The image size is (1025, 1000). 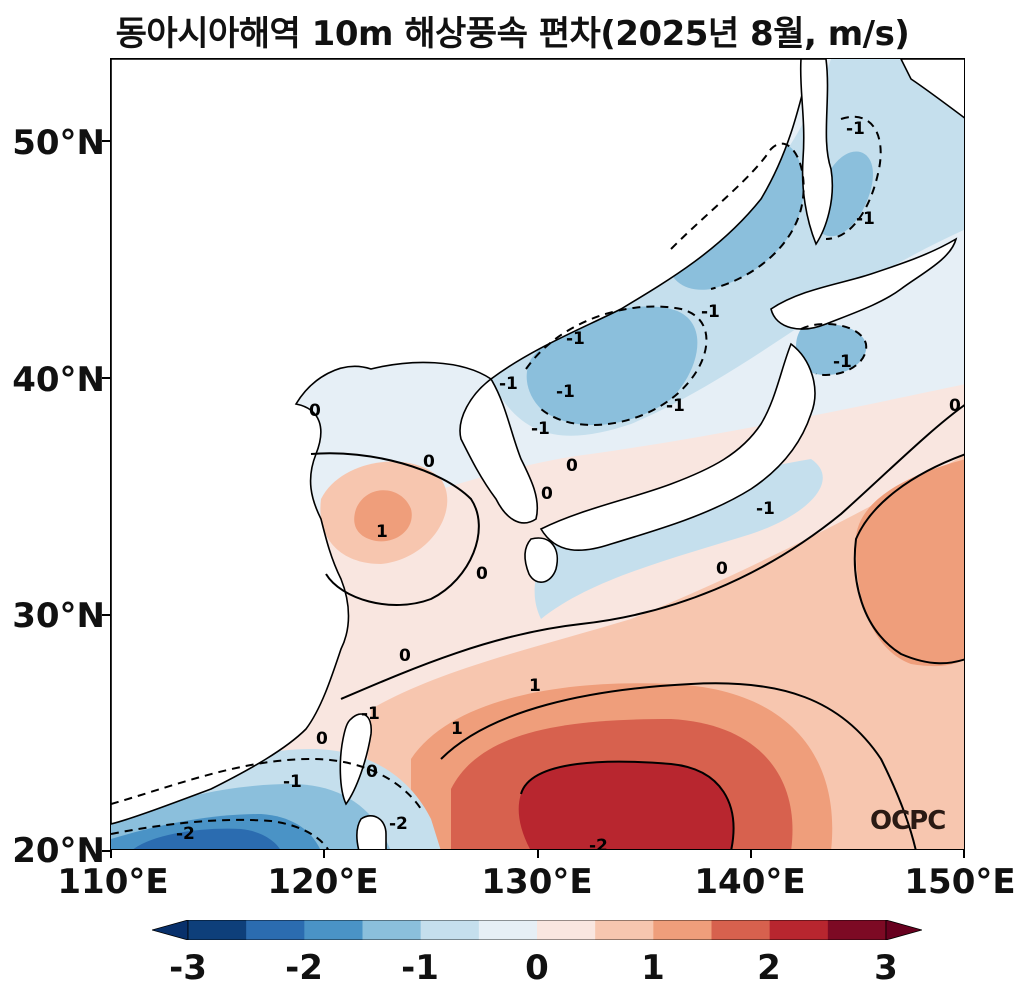 What do you see at coordinates (537, 968) in the screenshot?
I see `colorbar-tick-label: 0` at bounding box center [537, 968].